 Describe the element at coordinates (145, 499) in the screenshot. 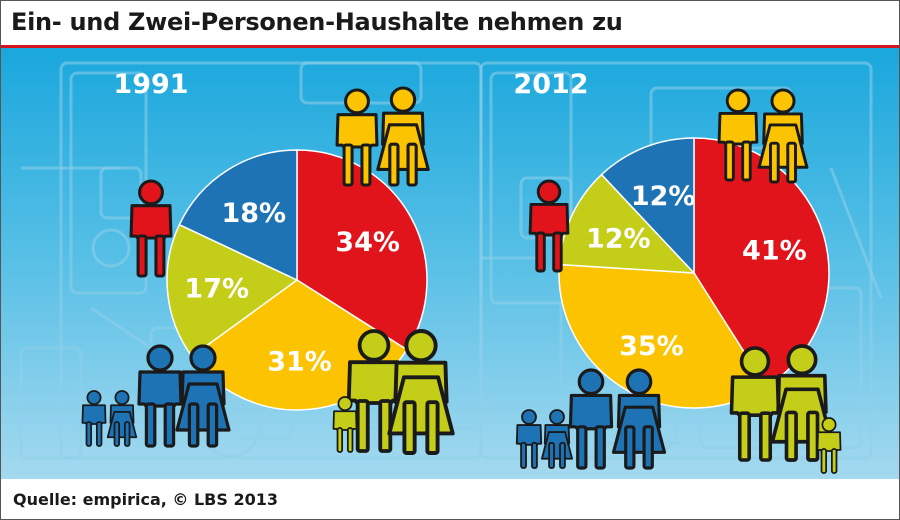

I see `source-credit: Quelle: empirica, © LBS 2013` at that location.